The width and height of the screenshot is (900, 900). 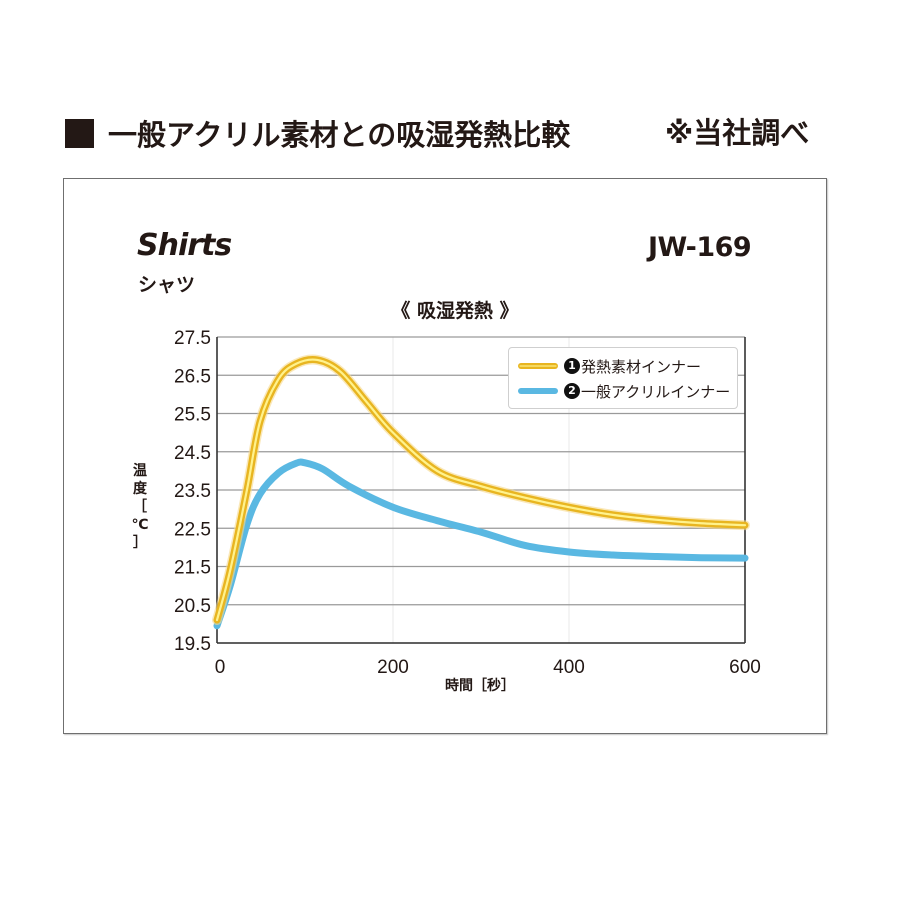 I want to click on svg-text: ℃, so click(x=140, y=525).